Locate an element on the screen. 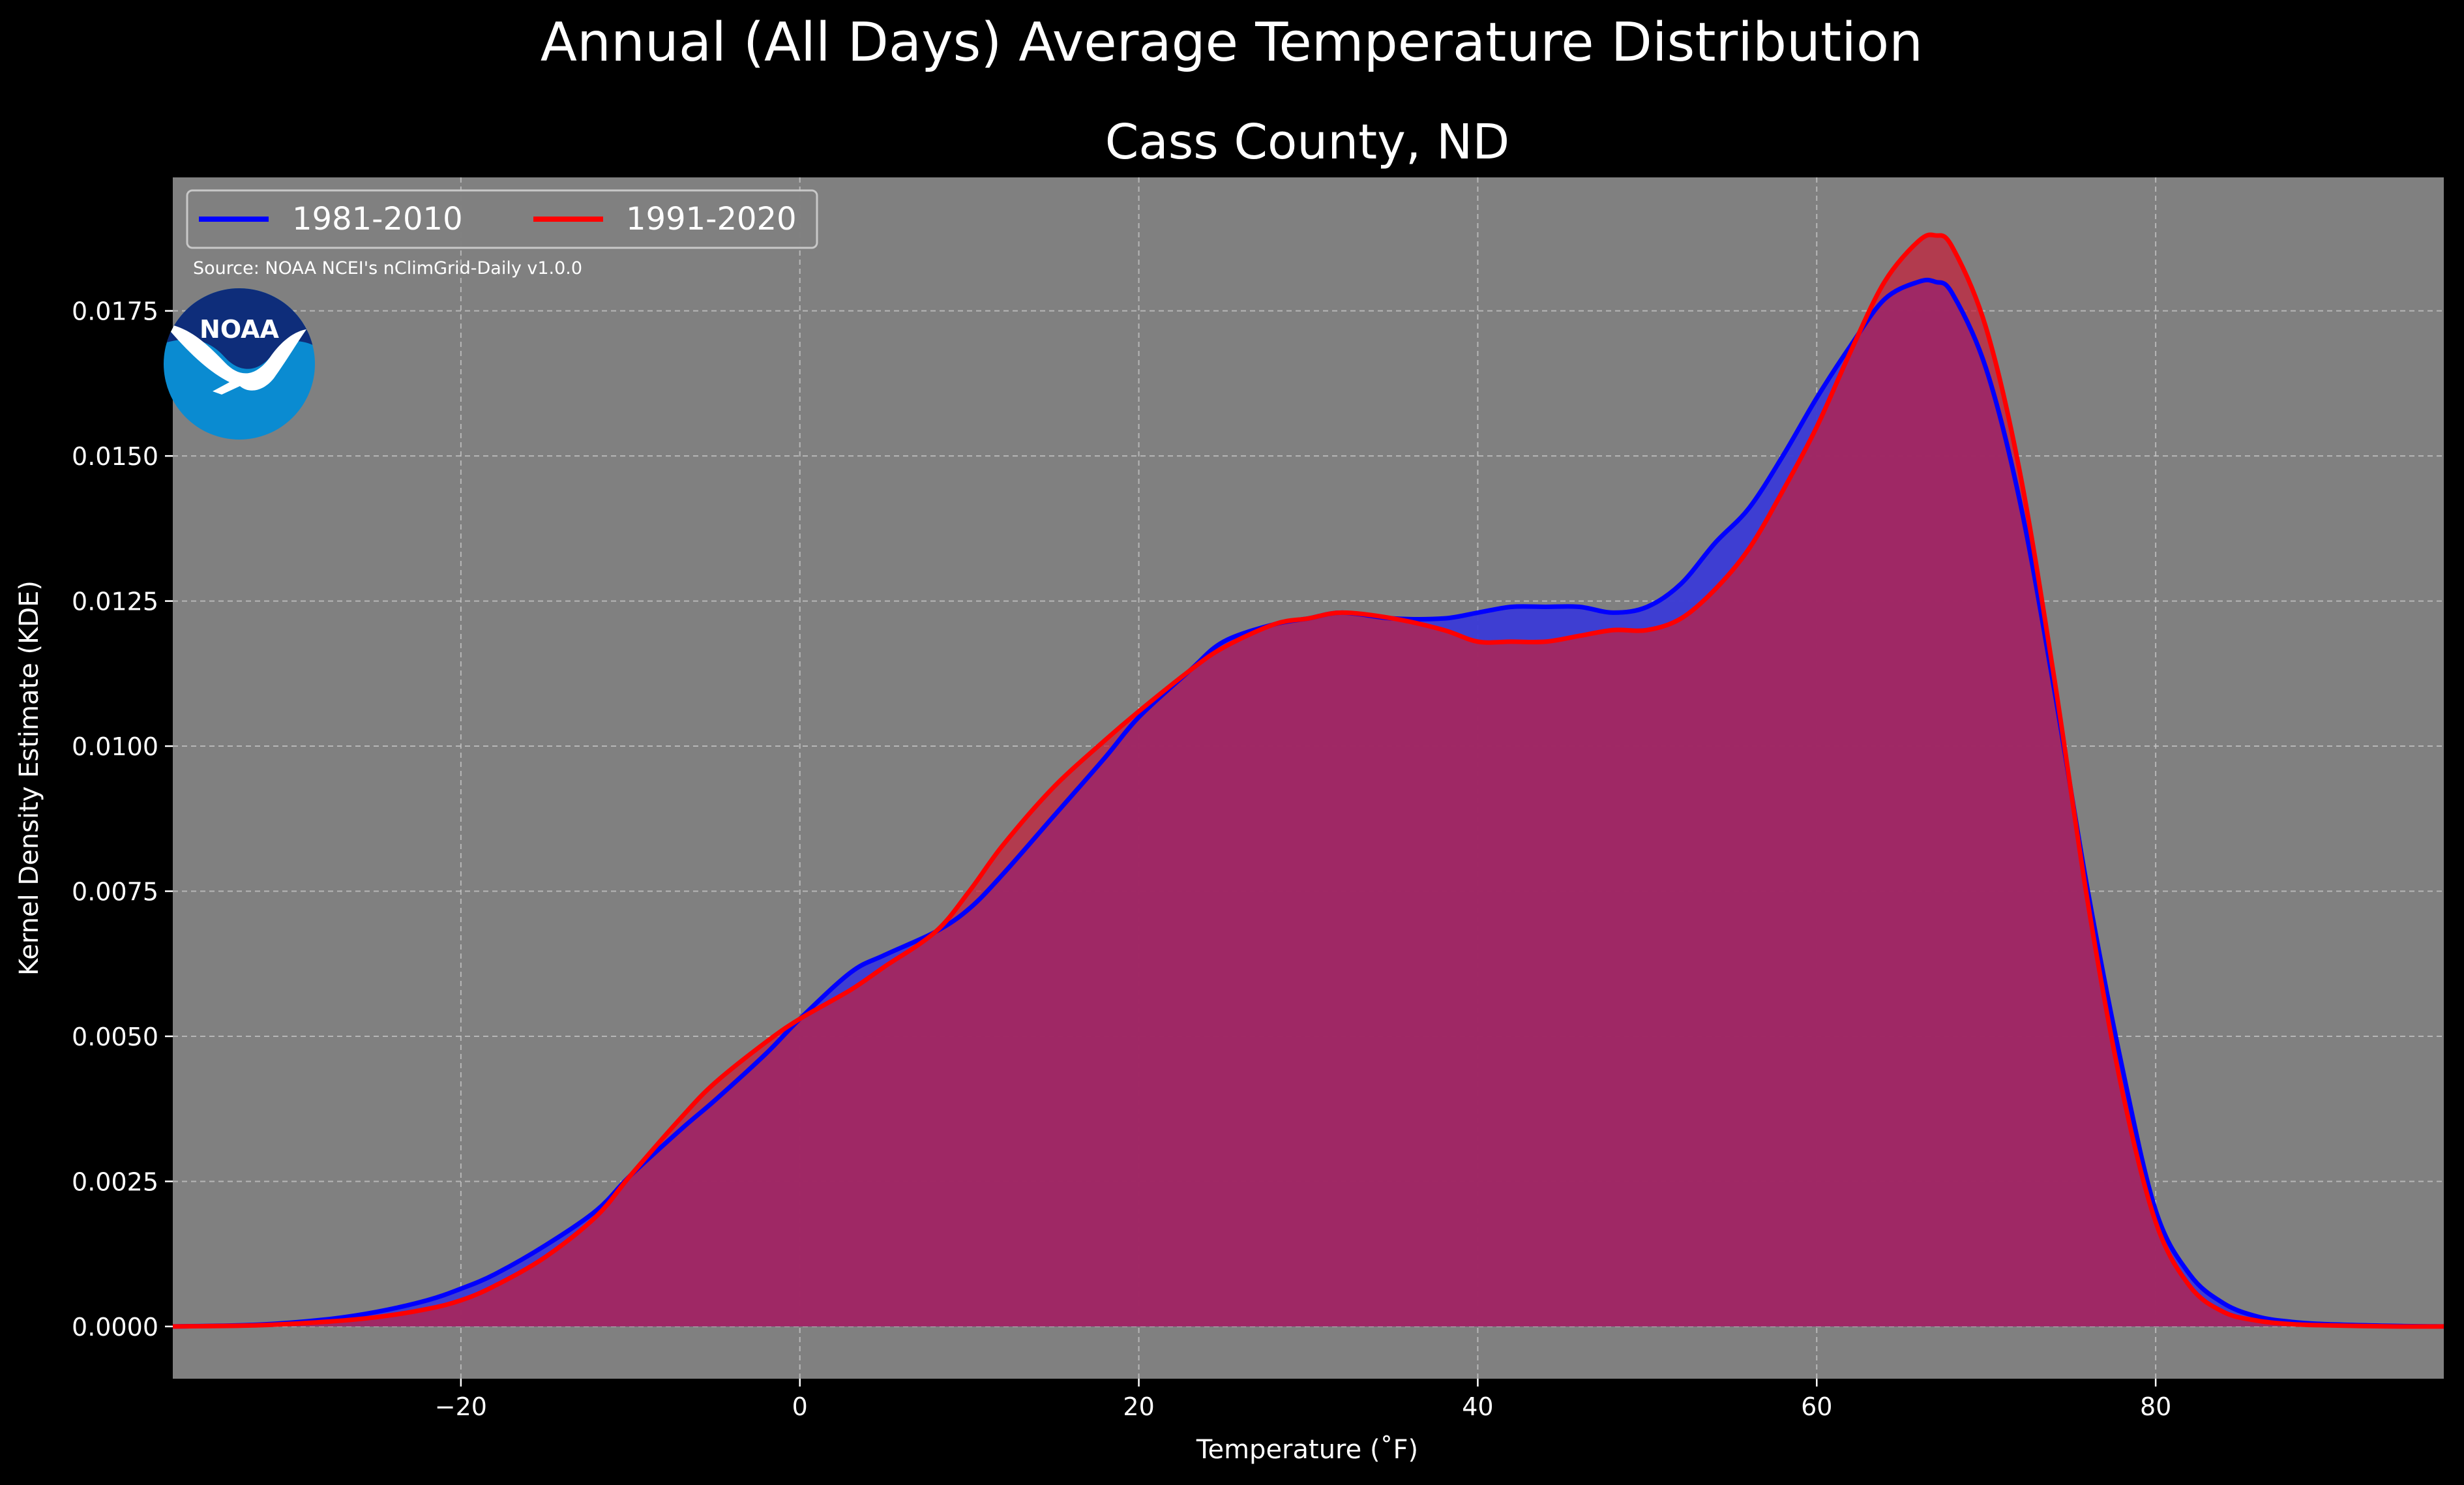 The image size is (2464, 1485). y-tick-label: 0.0175 is located at coordinates (115, 312).